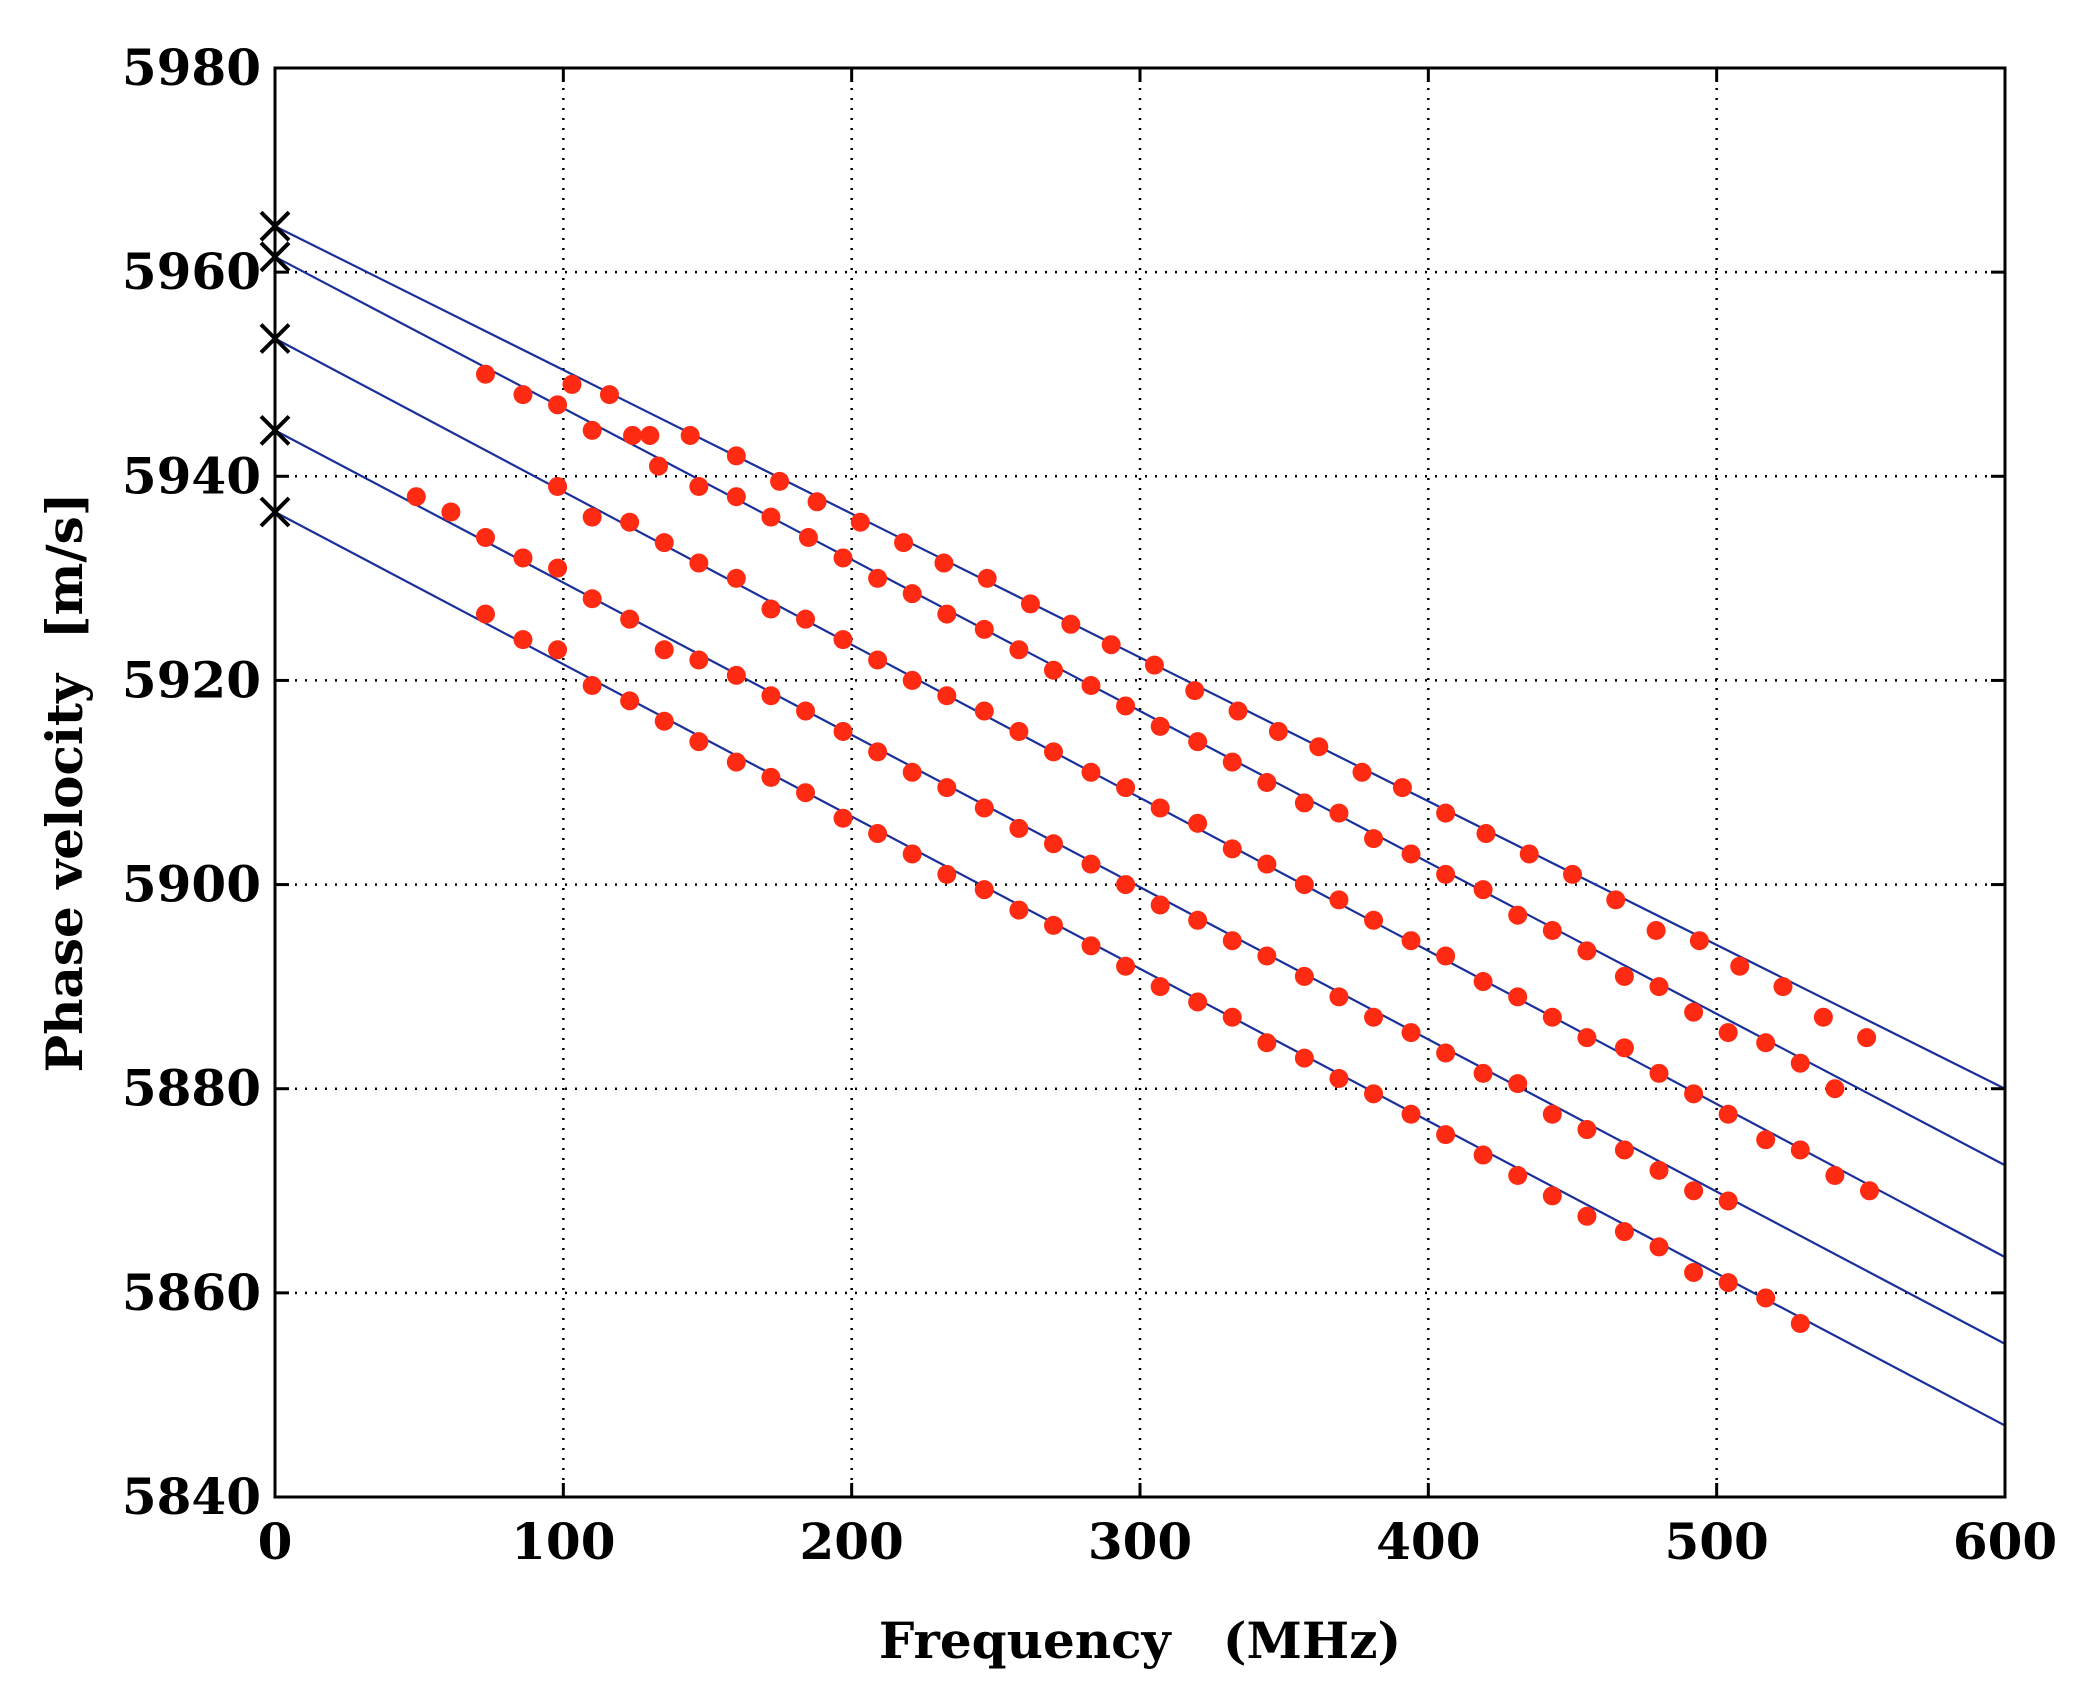  Describe the element at coordinates (191, 1496) in the screenshot. I see `y-tick-label: 5840` at that location.